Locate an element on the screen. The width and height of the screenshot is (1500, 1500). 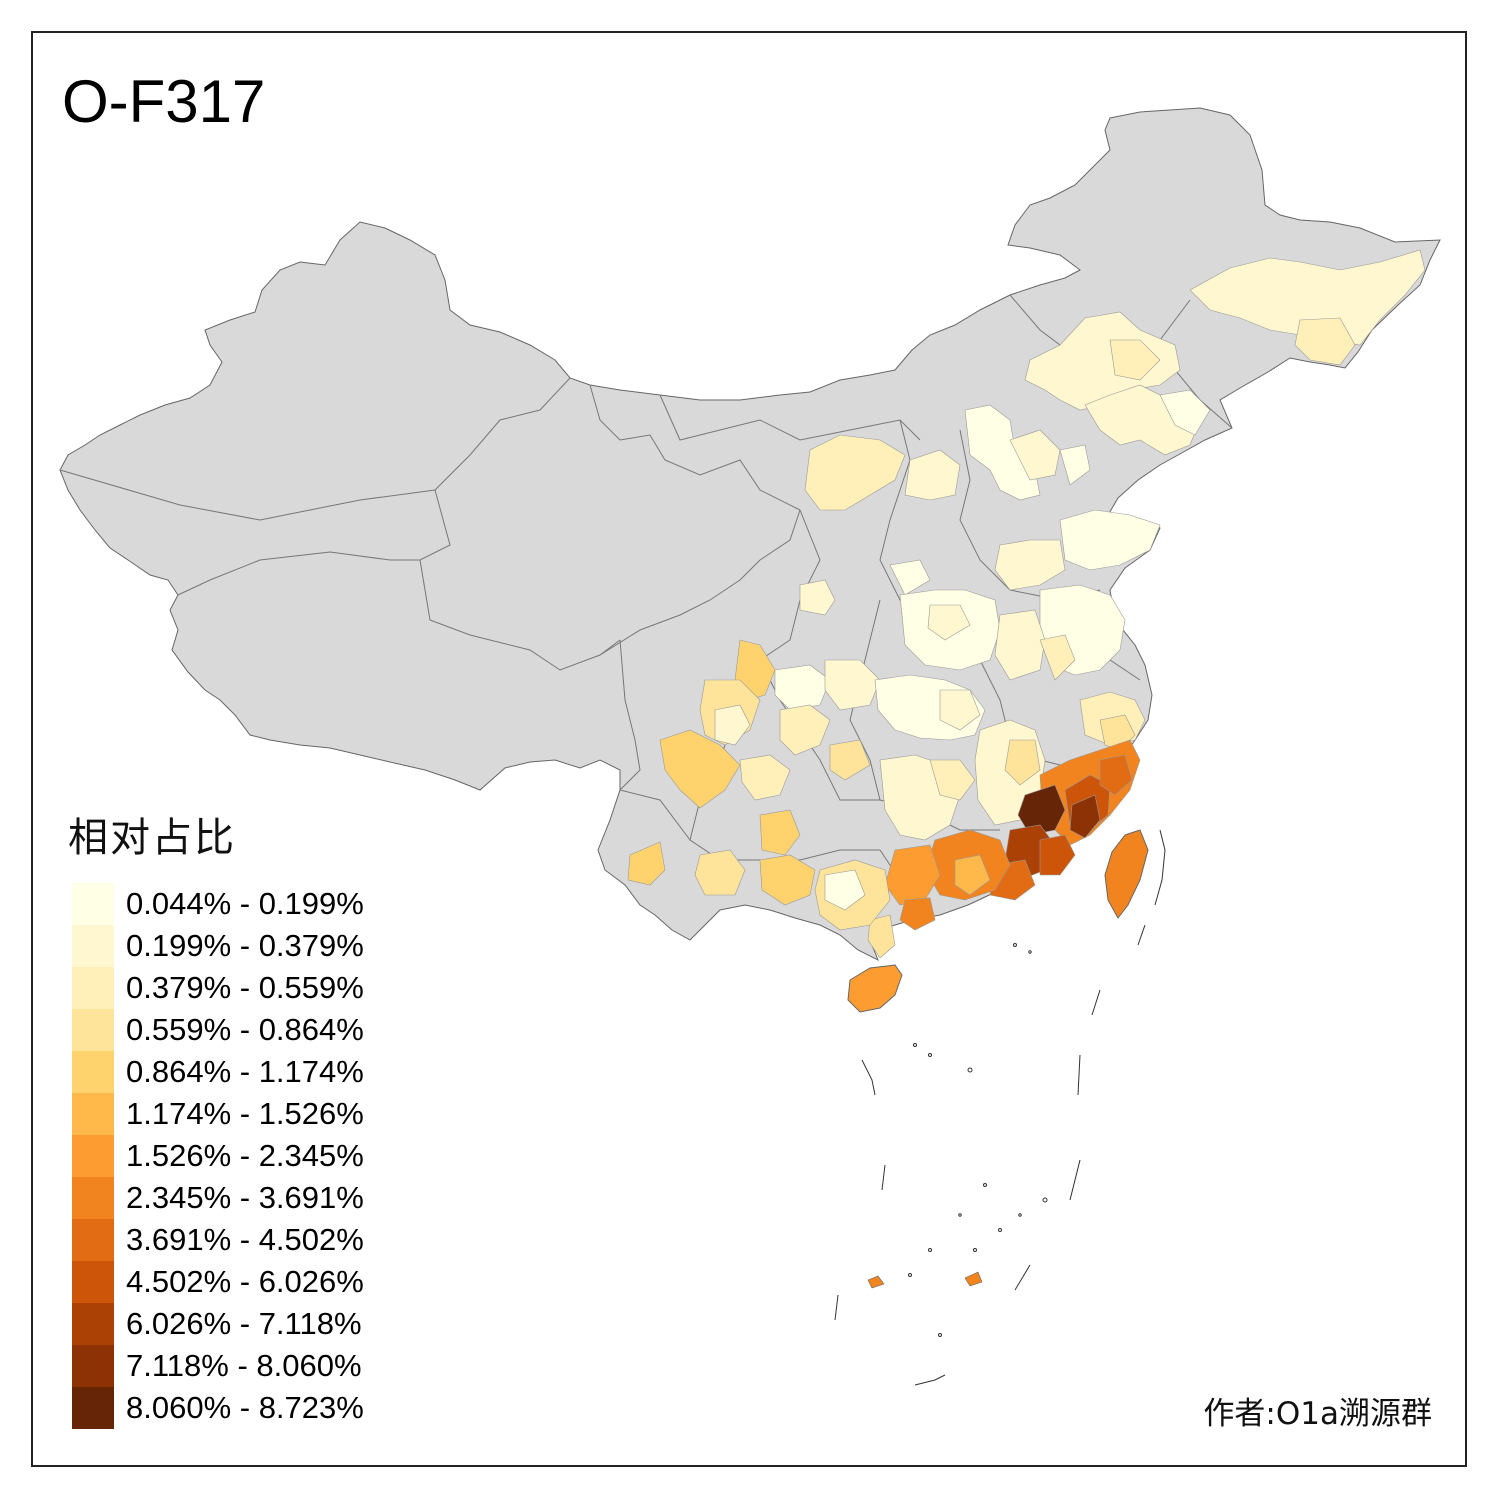
legend-label: 6.026% - 7.118% is located at coordinates (244, 1323).